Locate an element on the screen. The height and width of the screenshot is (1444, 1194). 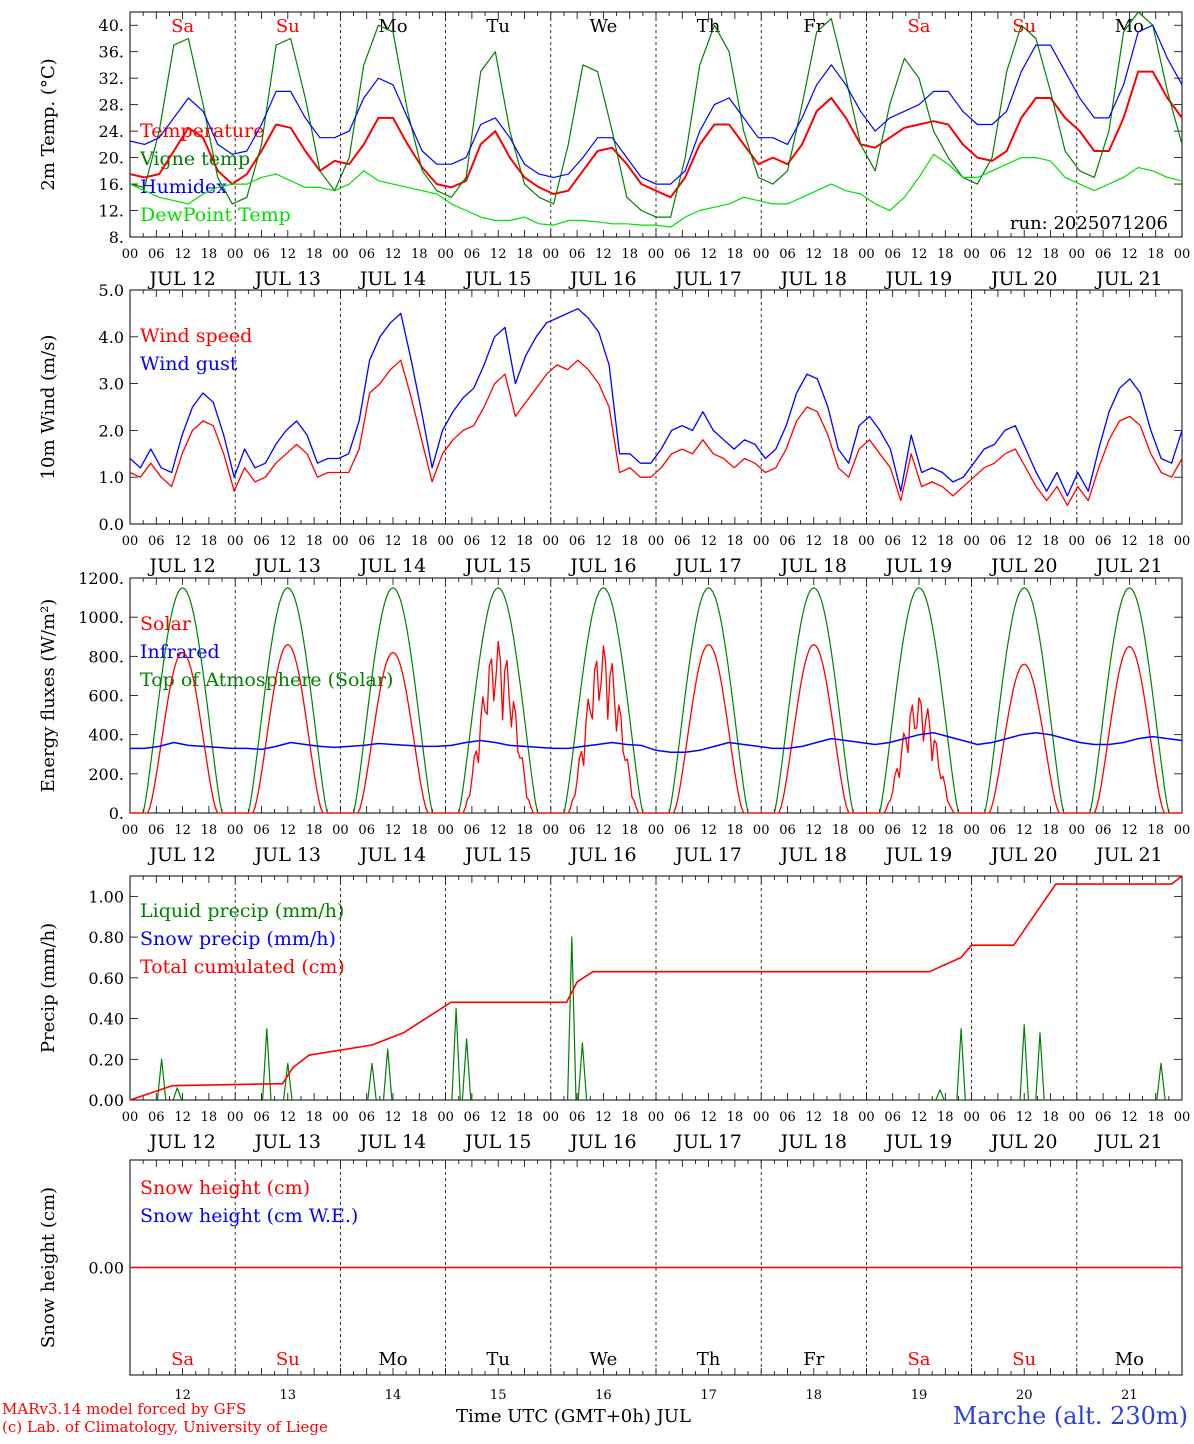
date-label: JUL 20 is located at coordinates (1023, 279).